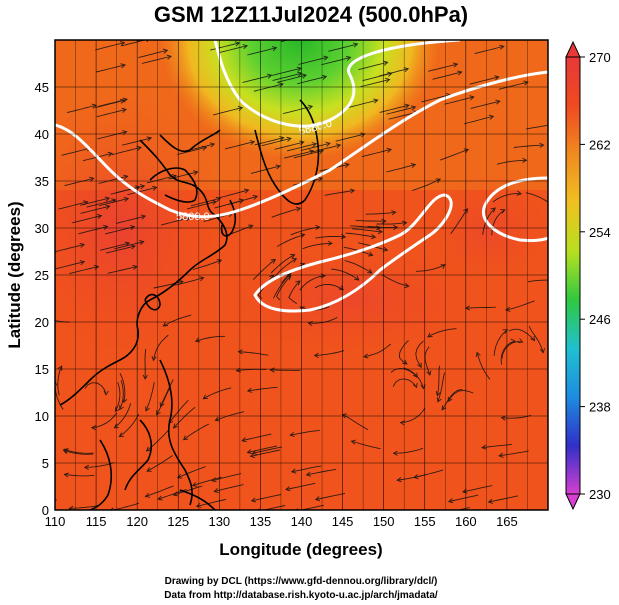  Describe the element at coordinates (219, 521) in the screenshot. I see `x-tick-130: 130` at that location.